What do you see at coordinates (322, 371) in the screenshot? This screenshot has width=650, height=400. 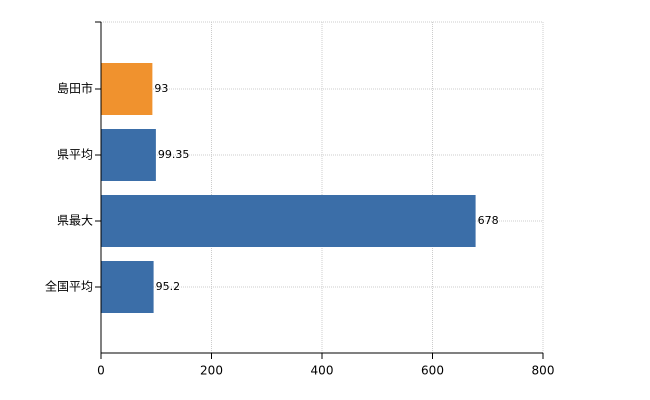 I see `x-tick-label: 400` at bounding box center [322, 371].